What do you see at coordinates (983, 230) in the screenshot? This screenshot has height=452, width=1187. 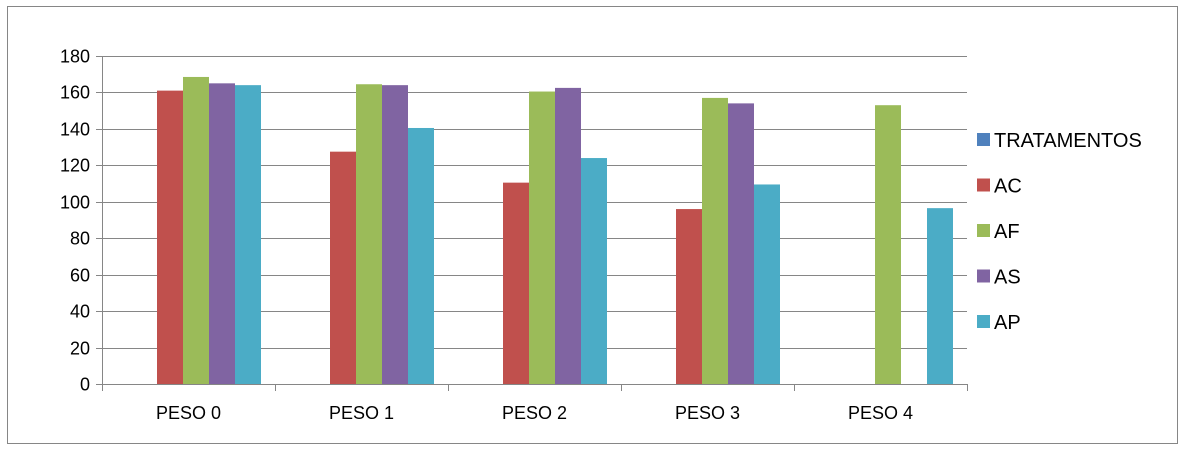 I see `legend-swatch-af` at bounding box center [983, 230].